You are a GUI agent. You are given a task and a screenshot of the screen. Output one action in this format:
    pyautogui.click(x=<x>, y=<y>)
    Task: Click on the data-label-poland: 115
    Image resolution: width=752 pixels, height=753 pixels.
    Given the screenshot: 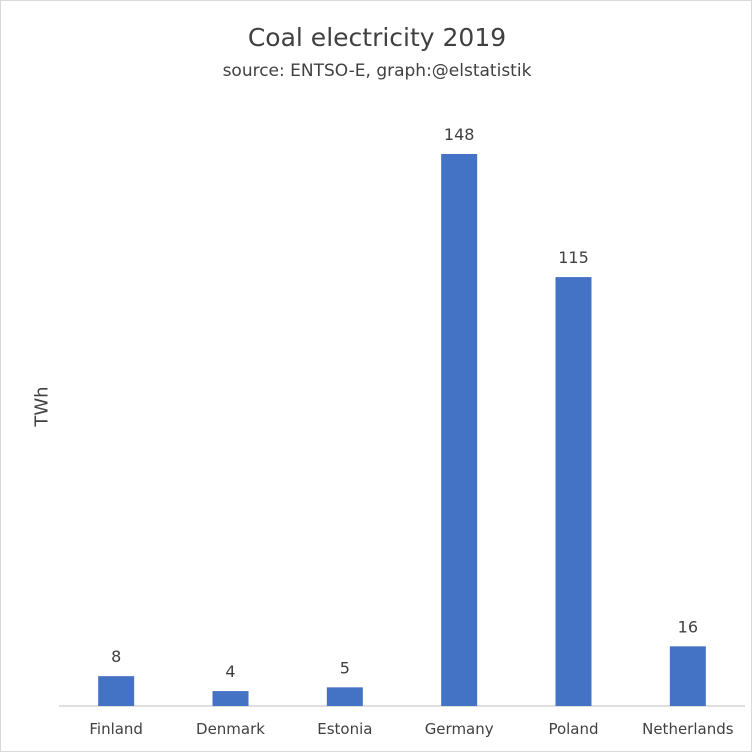 What is the action you would take?
    pyautogui.click(x=573, y=257)
    